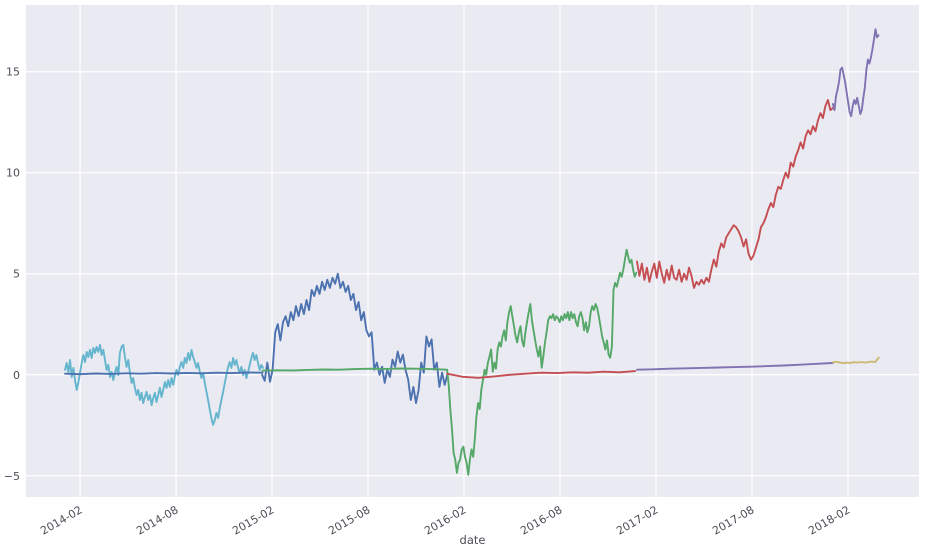  What do you see at coordinates (164, 384) in the screenshot?
I see `series-line-2014-lightblue` at bounding box center [164, 384].